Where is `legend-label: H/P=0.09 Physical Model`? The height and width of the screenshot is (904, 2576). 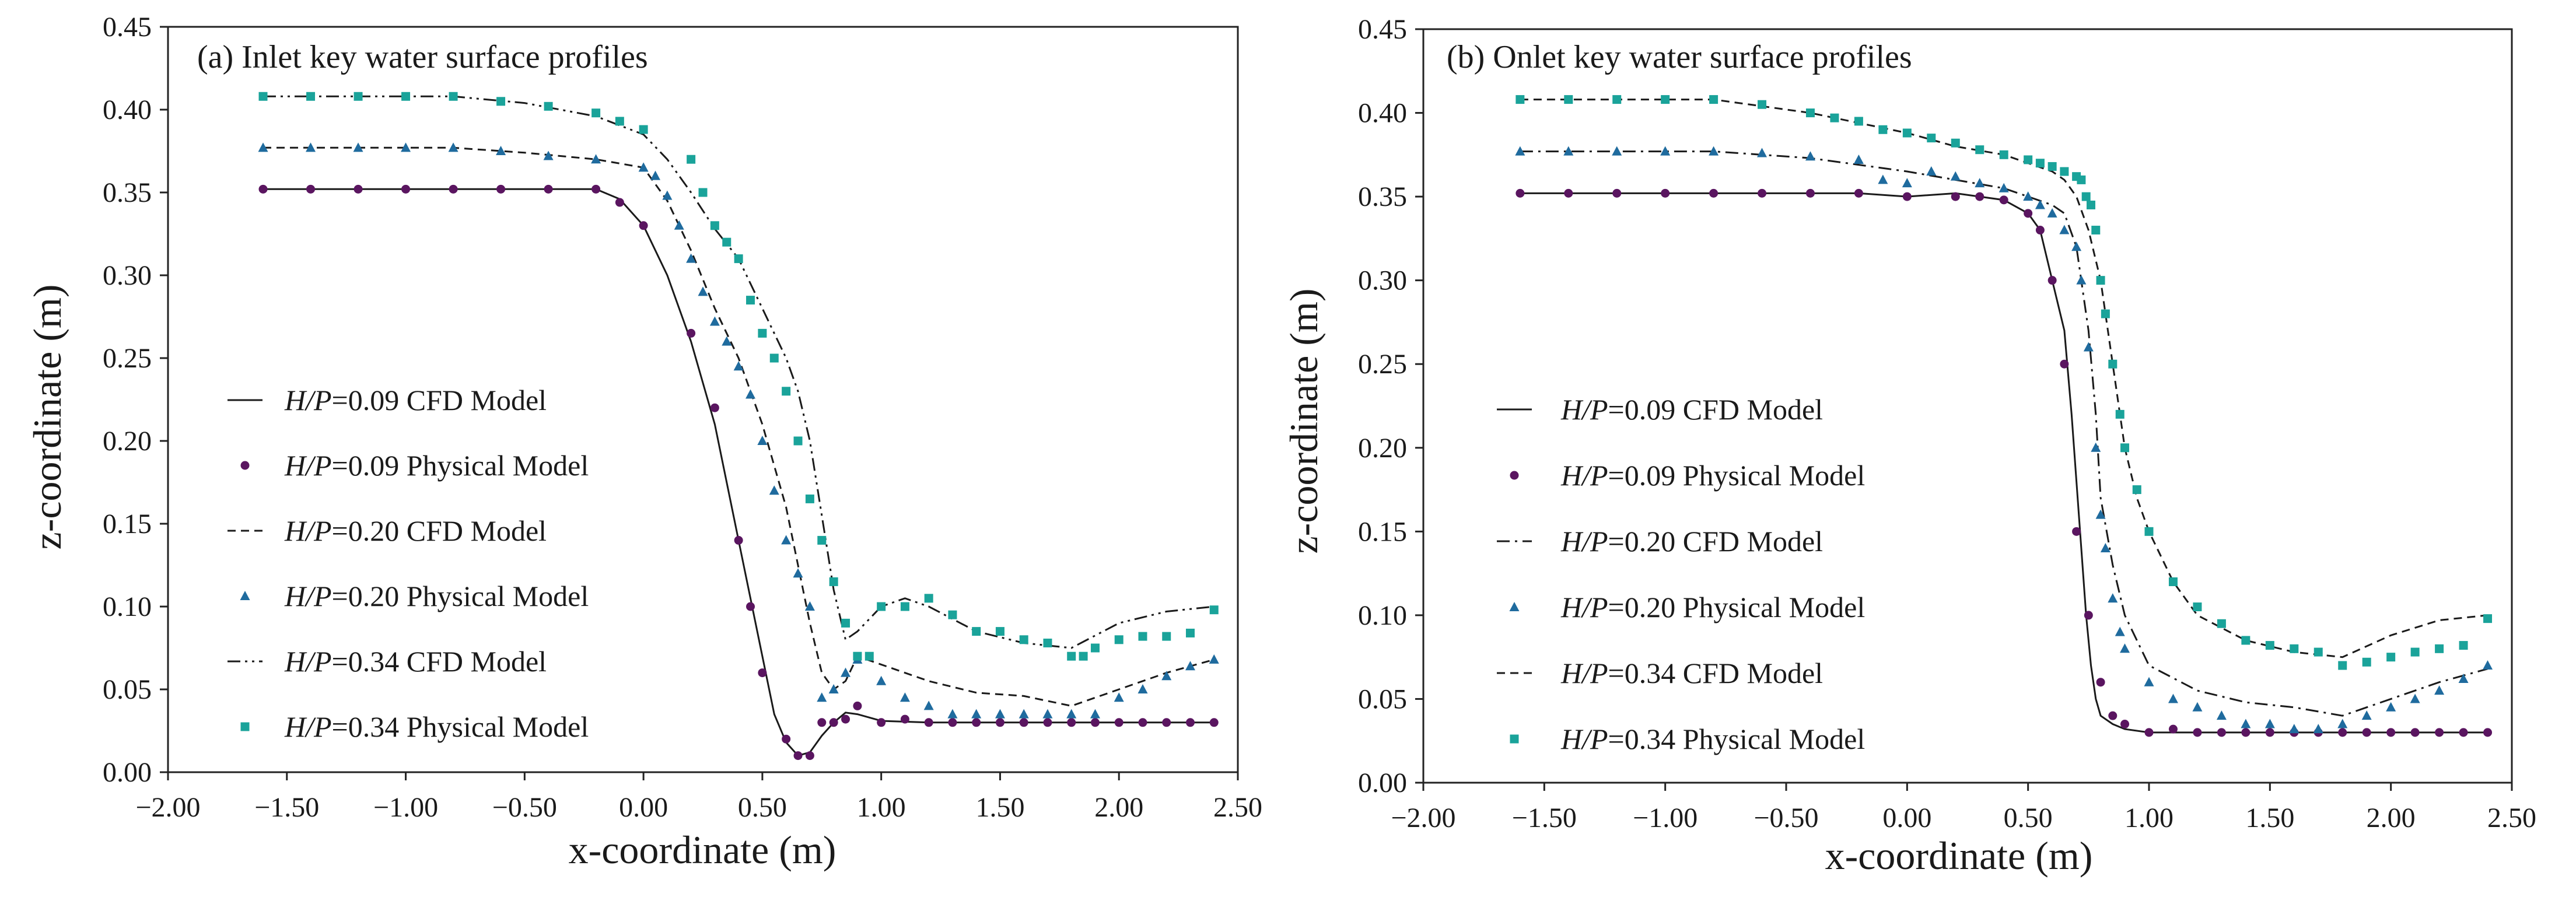
legend-label: H/P=0.09 Physical Model is located at coordinates (1712, 475).